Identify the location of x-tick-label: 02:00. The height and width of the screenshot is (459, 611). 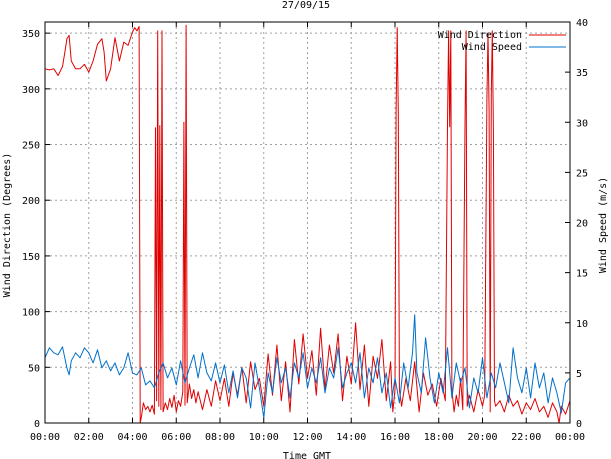
(89, 437).